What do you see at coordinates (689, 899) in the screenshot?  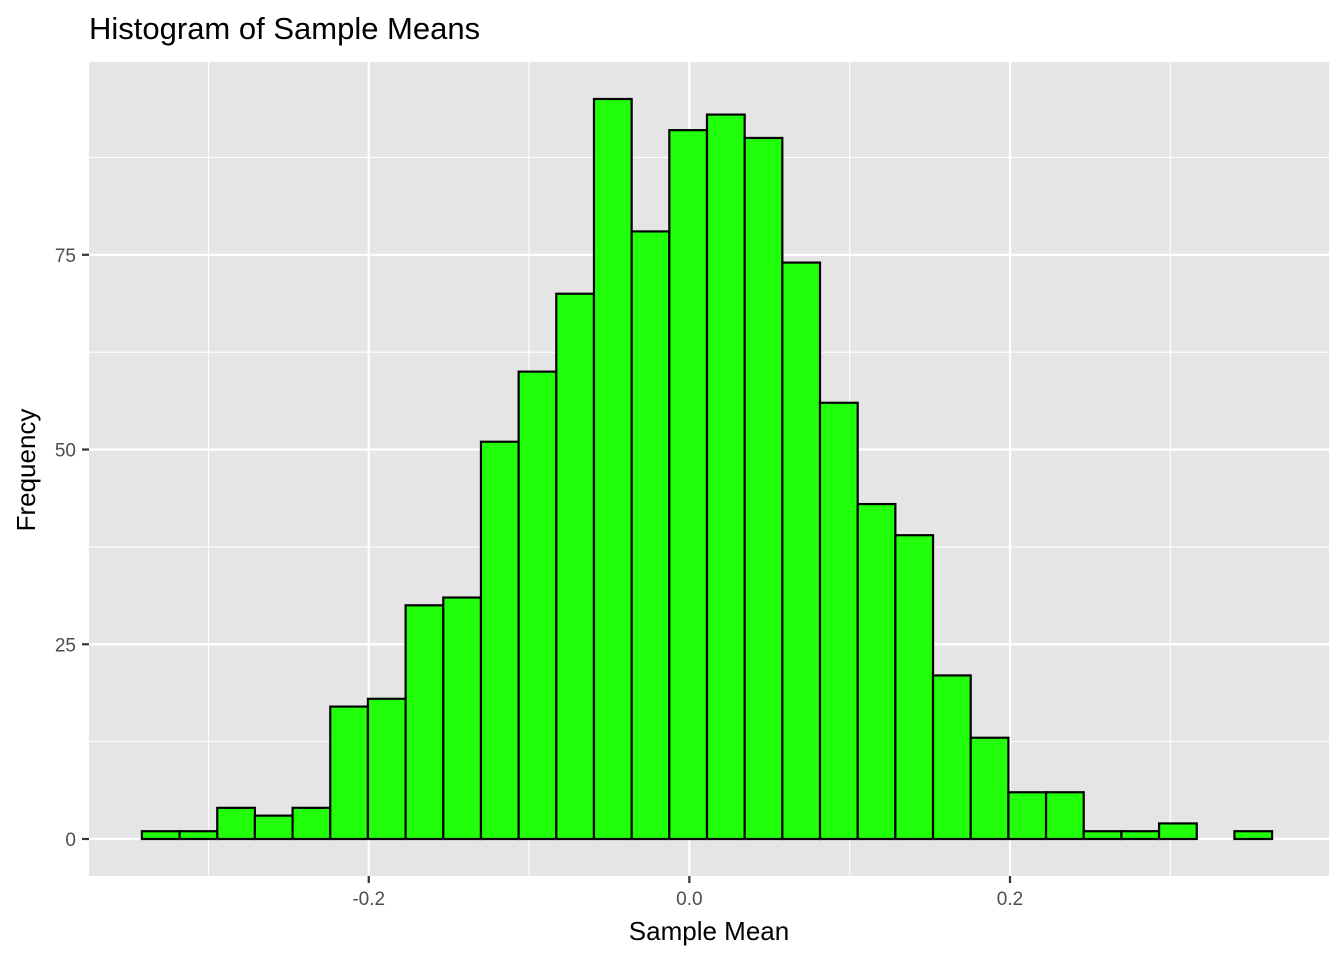 I see `x-tick-label: 0.0` at bounding box center [689, 899].